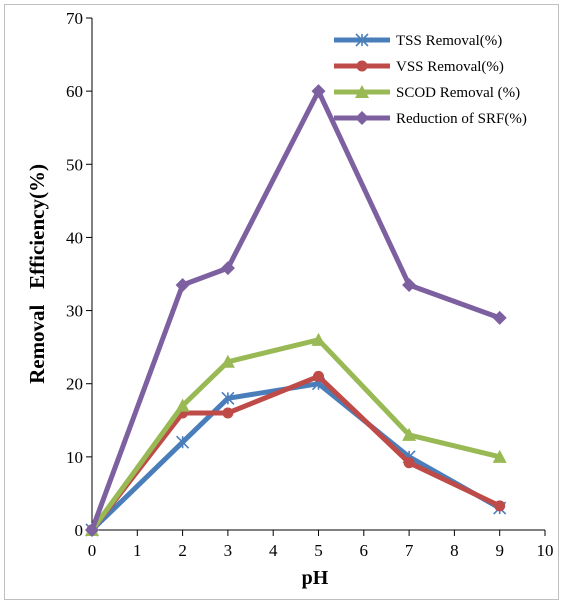 This screenshot has height=605, width=565. Describe the element at coordinates (364, 550) in the screenshot. I see `x-tick-label: 6` at that location.